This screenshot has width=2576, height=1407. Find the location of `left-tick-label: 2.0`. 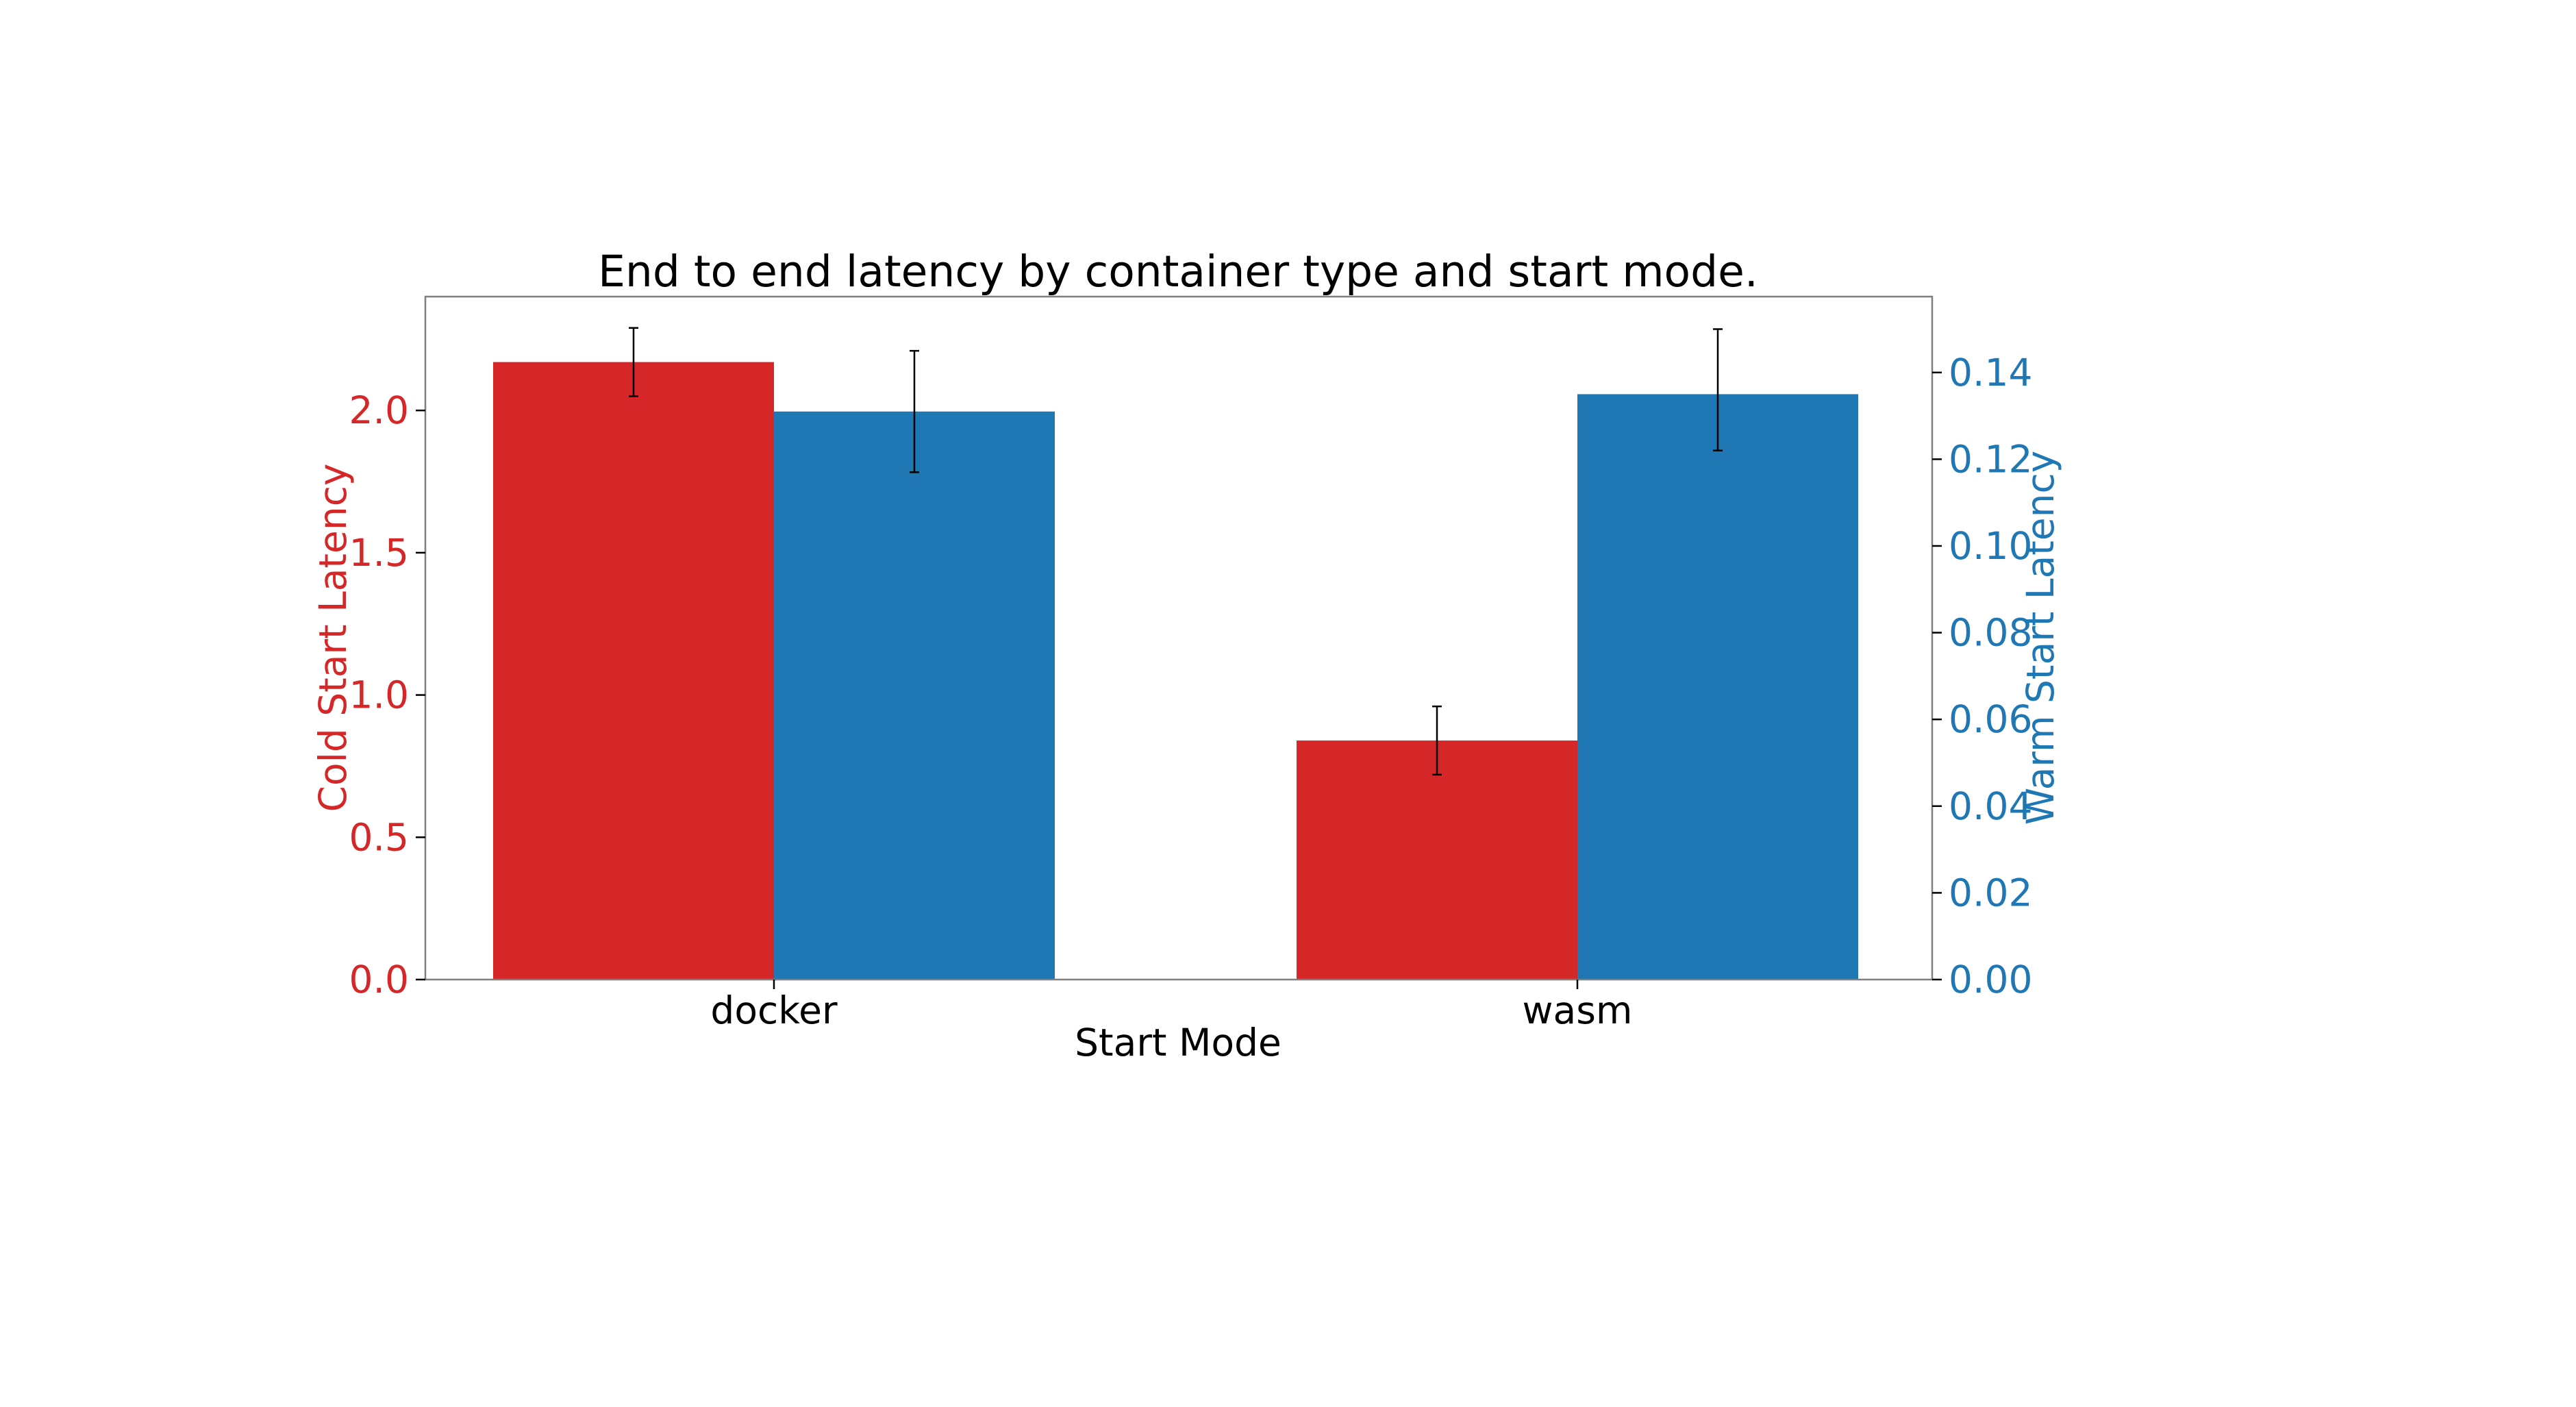

left-tick-label: 2.0 is located at coordinates (379, 410).